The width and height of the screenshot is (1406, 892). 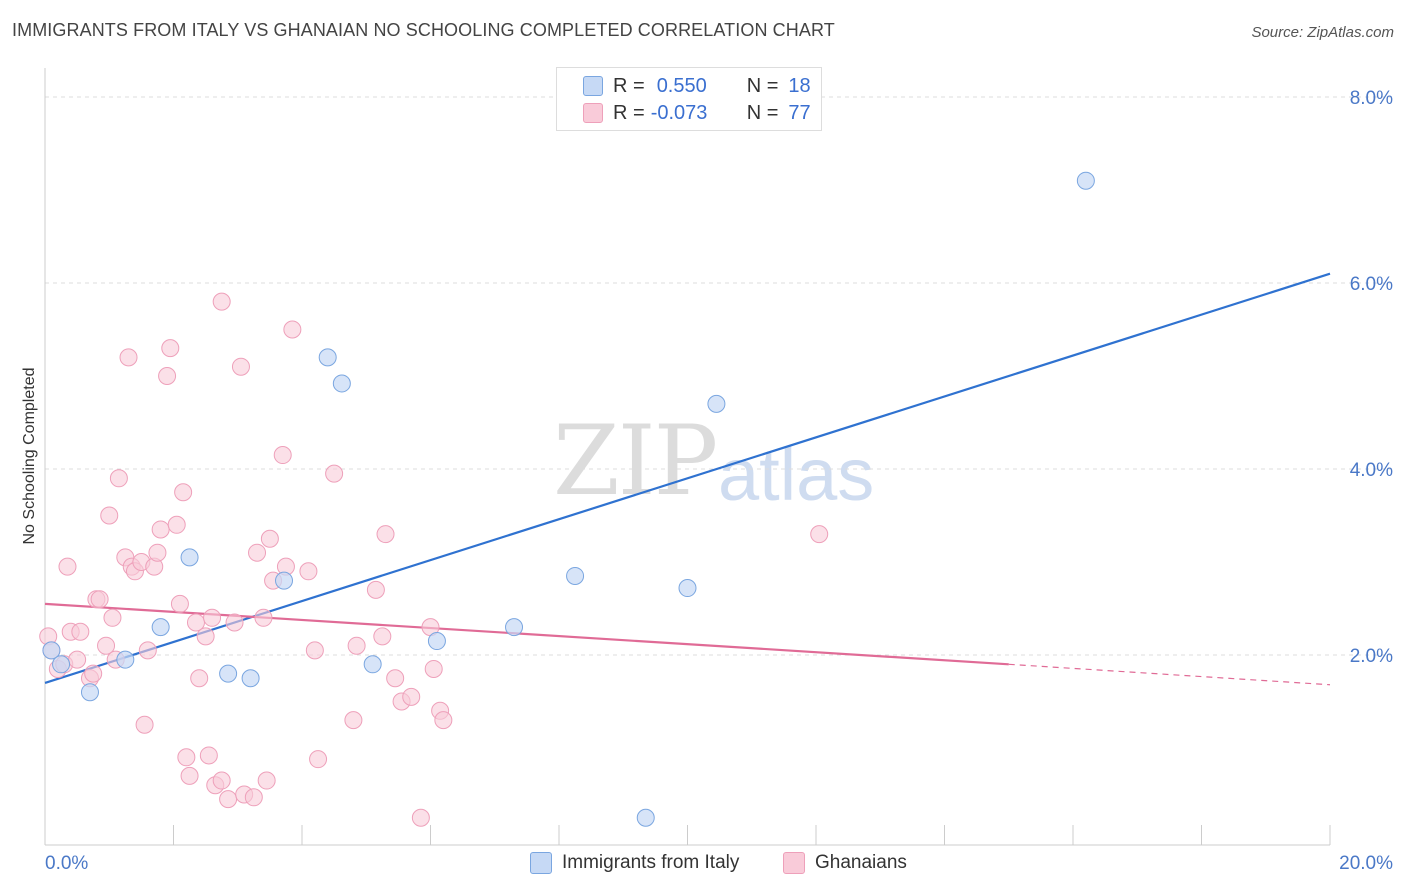 I want to click on correlation-legend: R = 0.550 N = 18 R = -0.073 N = 77, so click(x=689, y=99).